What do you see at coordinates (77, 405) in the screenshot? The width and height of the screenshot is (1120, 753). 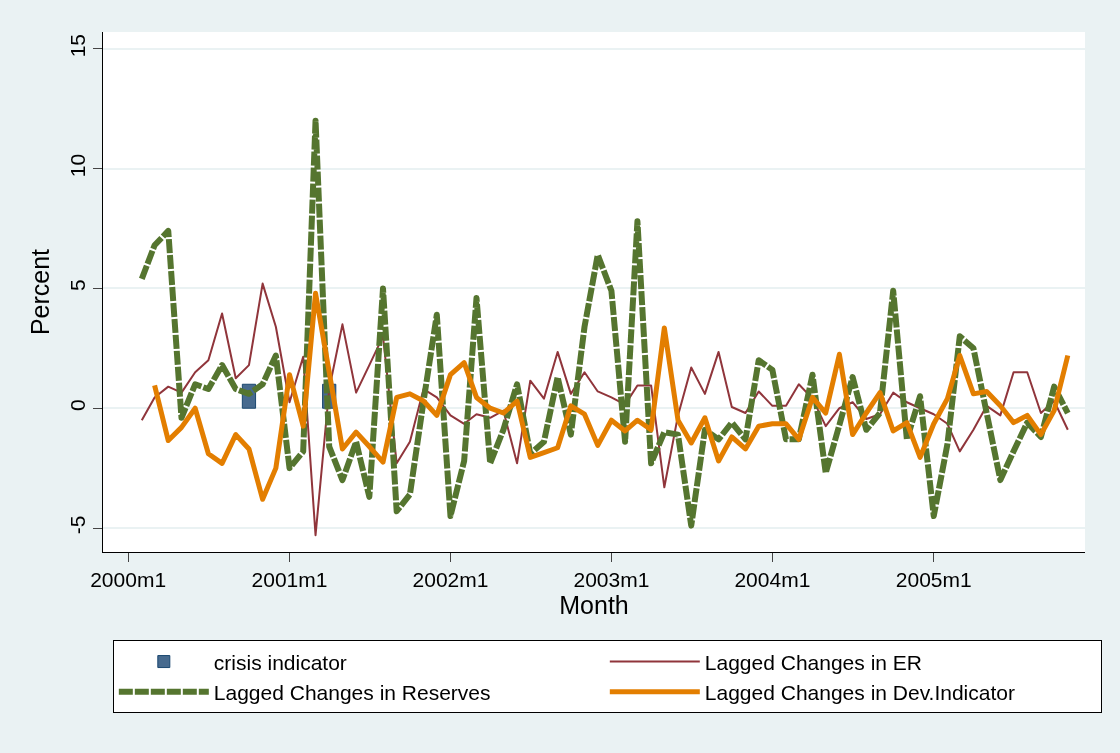 I see `y-tick-label: 0` at bounding box center [77, 405].